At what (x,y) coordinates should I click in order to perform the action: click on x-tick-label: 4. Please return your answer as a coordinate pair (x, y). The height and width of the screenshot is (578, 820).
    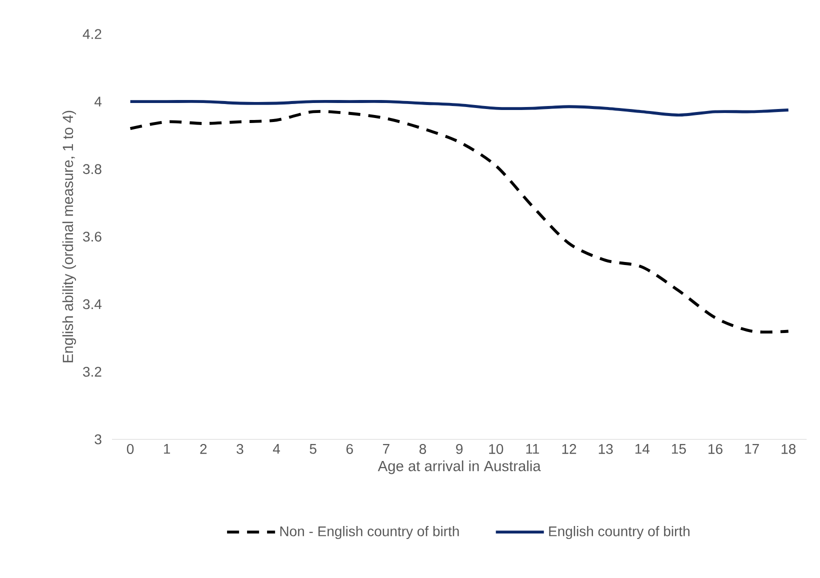
    Looking at the image, I should click on (276, 449).